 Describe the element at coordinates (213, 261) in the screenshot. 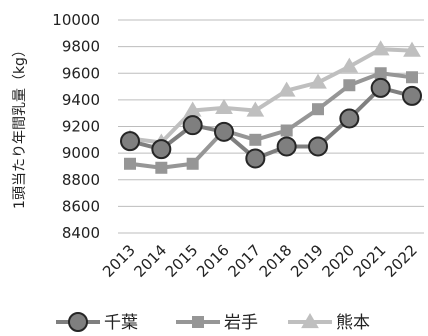

I see `x-tick-label: 2016` at that location.